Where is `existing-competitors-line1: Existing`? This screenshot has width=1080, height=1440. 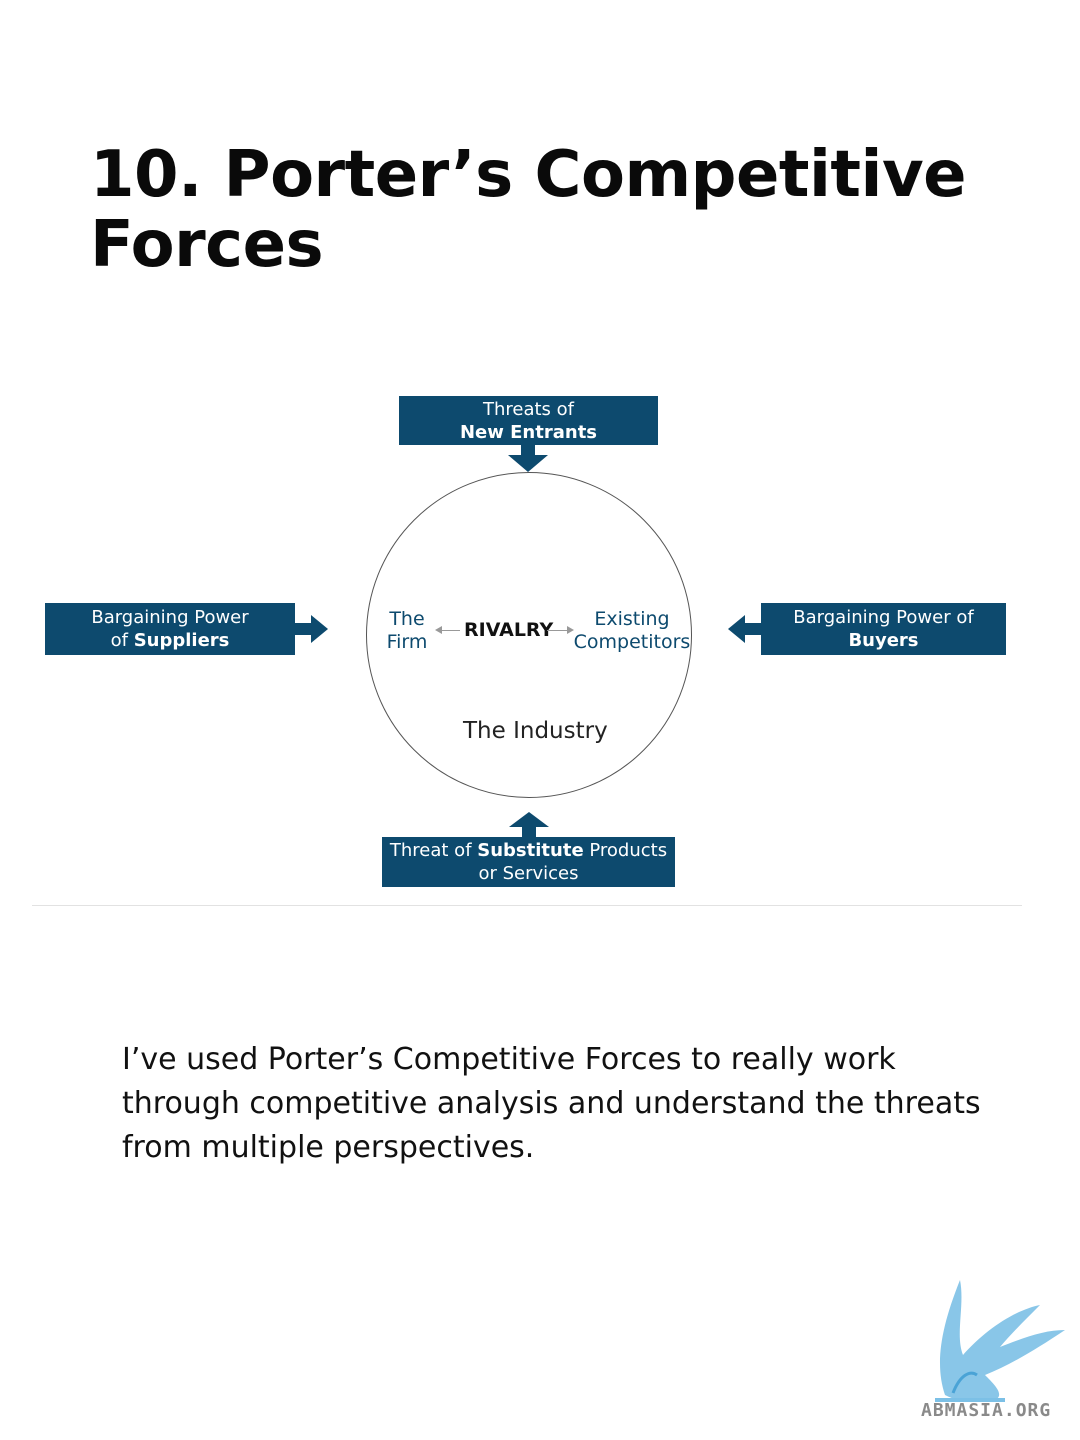
existing-competitors-line1: Existing is located at coordinates (632, 619).